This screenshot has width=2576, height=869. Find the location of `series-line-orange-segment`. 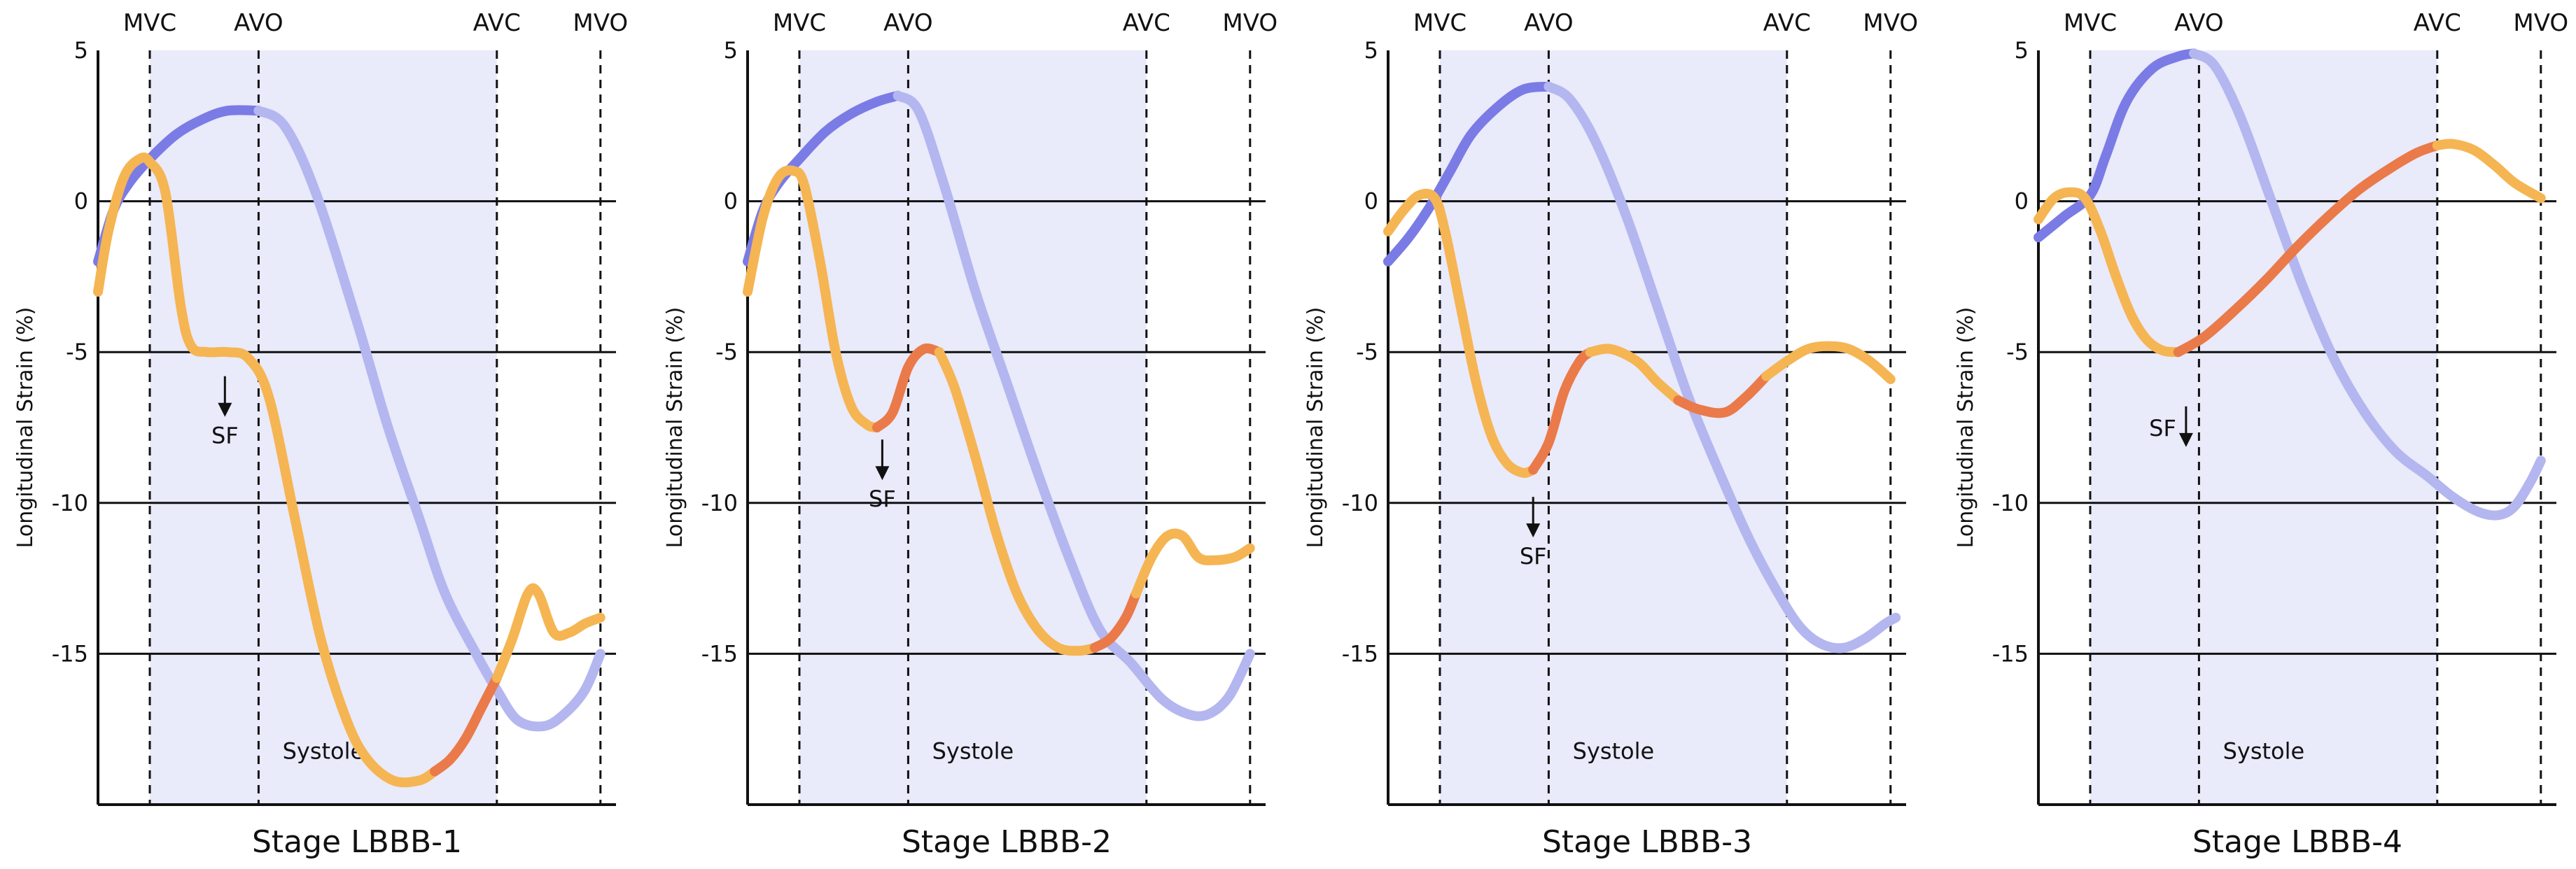

series-line-orange-segment is located at coordinates (466, 724).